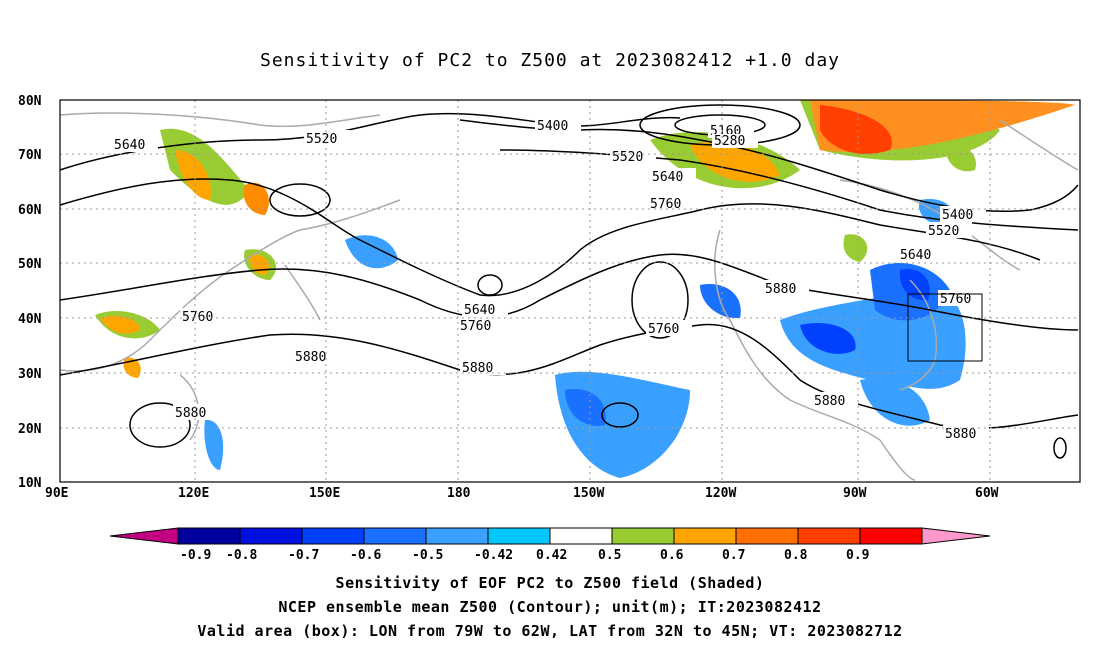 The height and width of the screenshot is (650, 1100). Describe the element at coordinates (857, 555) in the screenshot. I see `colorbar-label: 0.9` at that location.